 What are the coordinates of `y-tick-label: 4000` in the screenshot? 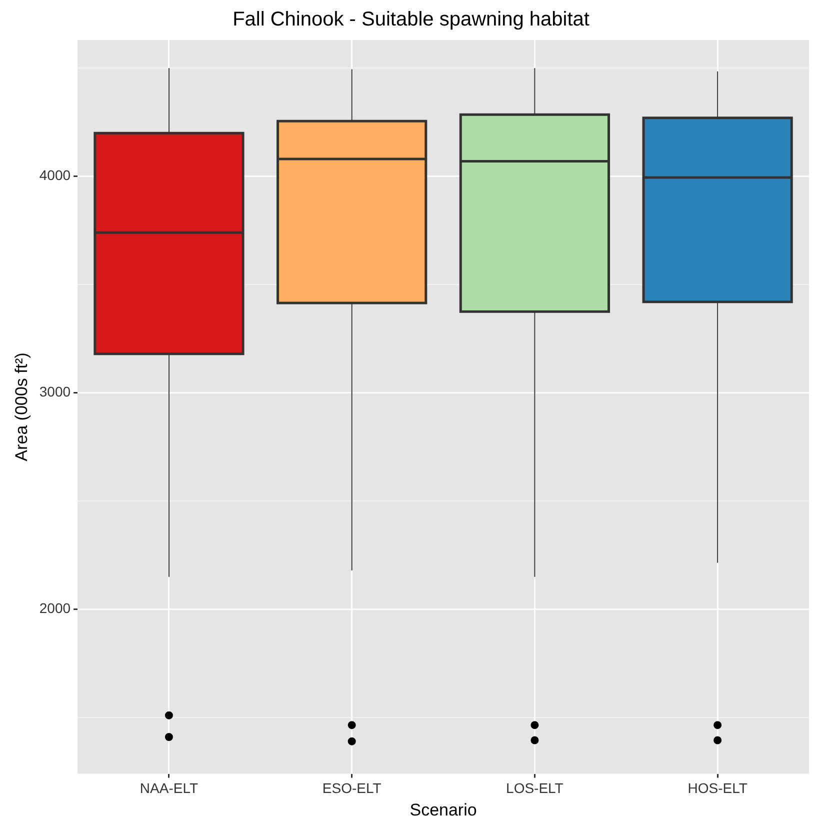 It's located at (55, 175).